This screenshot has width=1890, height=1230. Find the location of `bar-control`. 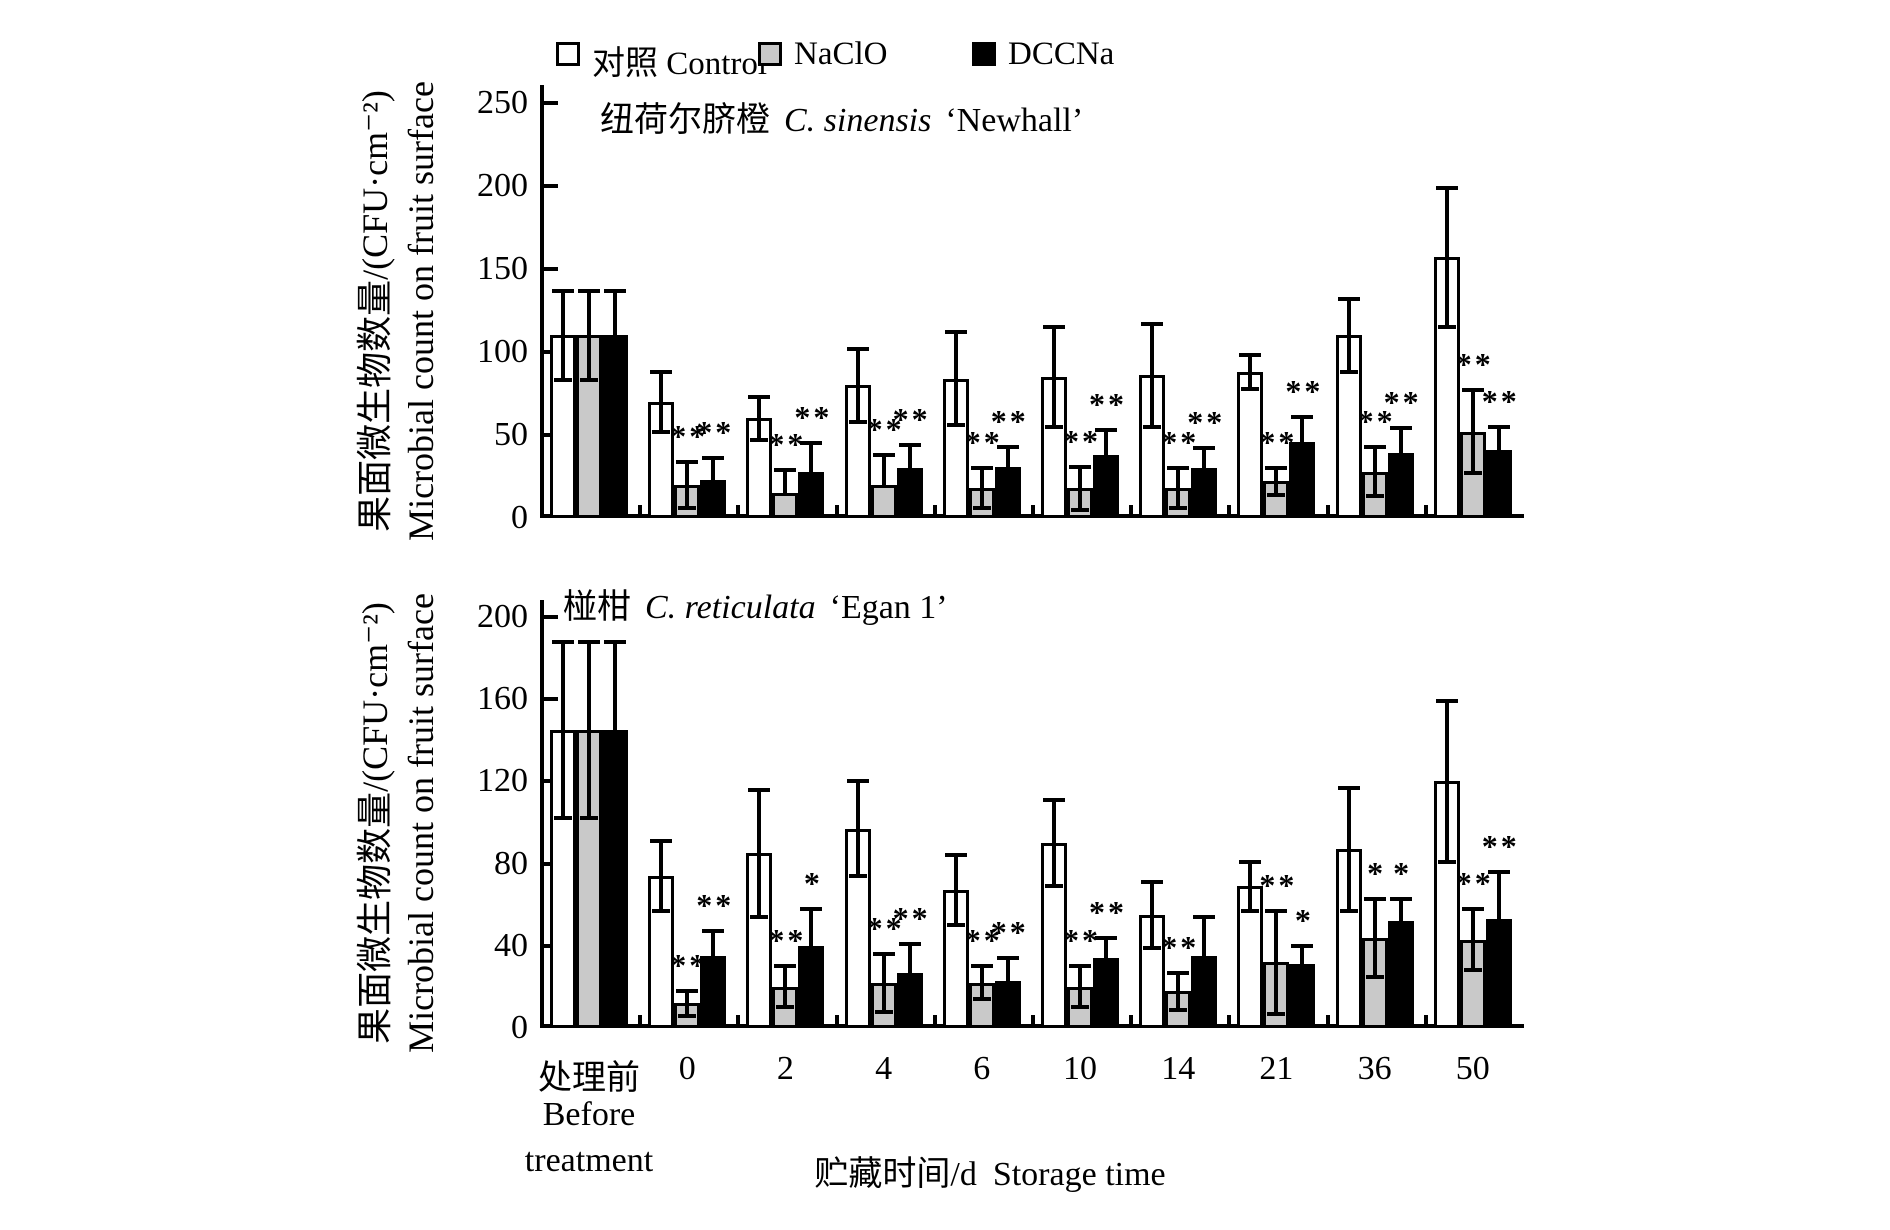

bar-control is located at coordinates (1250, 444).